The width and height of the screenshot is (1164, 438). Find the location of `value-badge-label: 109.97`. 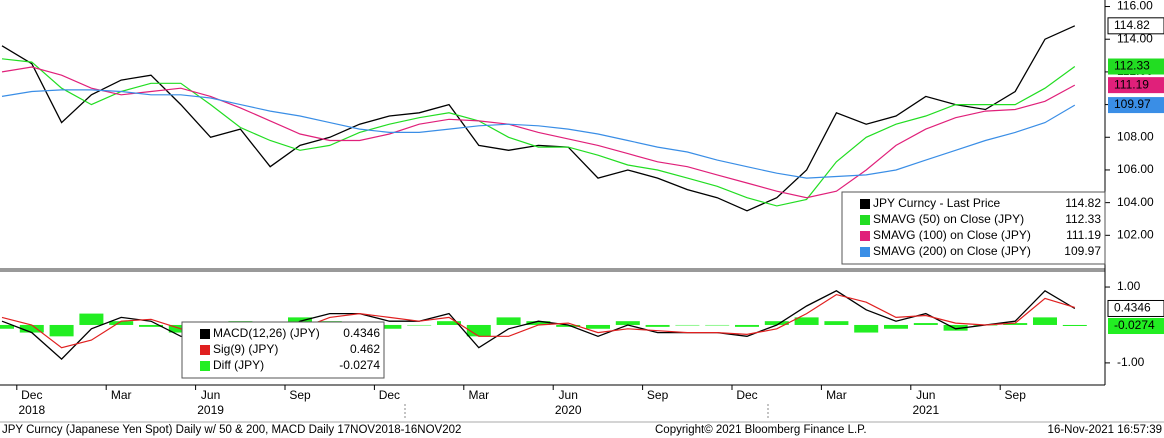

value-badge-label: 109.97 is located at coordinates (1132, 104).